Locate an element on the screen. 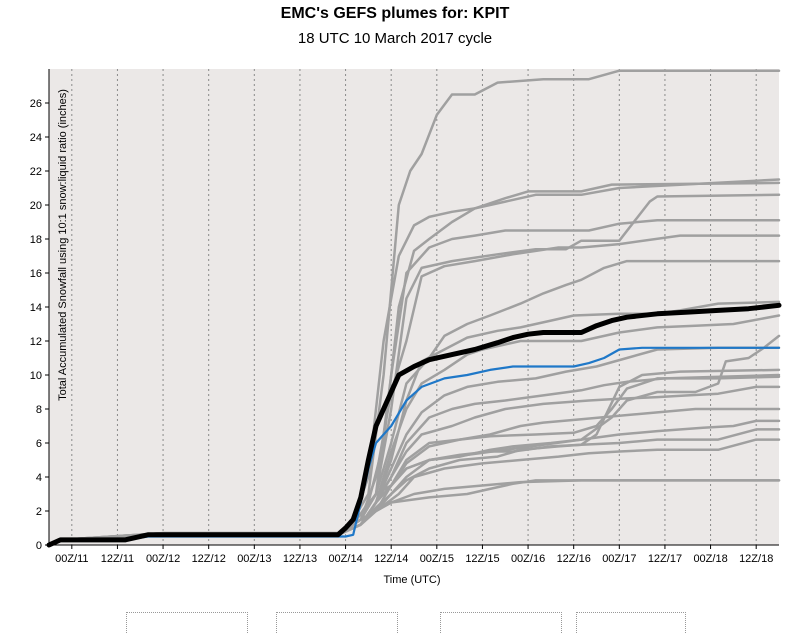 The image size is (790, 633). x-tick-label: 12Z/17 is located at coordinates (665, 559).